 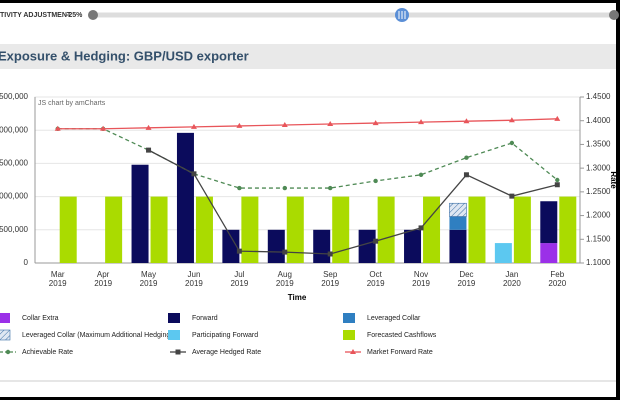 What do you see at coordinates (330, 274) in the screenshot?
I see `x-tick-label: Sep` at bounding box center [330, 274].